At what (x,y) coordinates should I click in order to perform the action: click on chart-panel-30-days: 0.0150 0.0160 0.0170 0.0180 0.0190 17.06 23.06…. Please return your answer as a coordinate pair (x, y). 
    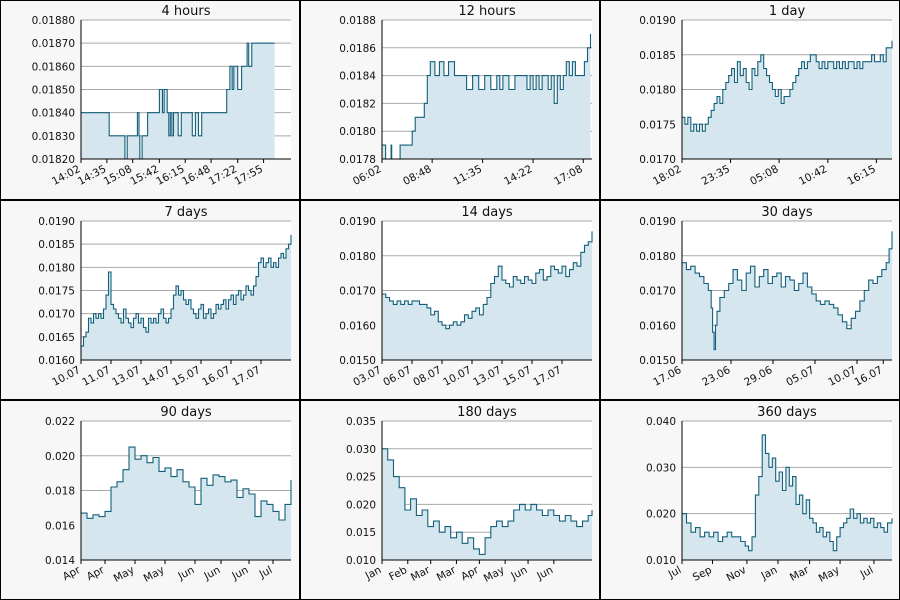
    Looking at the image, I should click on (750, 300).